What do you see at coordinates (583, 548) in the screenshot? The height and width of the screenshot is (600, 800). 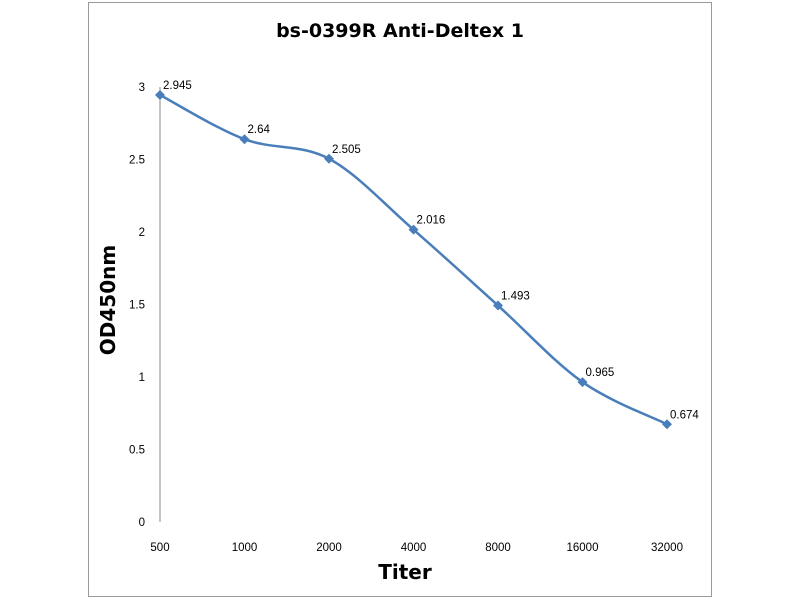 I see `x-tick-label: 16000` at bounding box center [583, 548].